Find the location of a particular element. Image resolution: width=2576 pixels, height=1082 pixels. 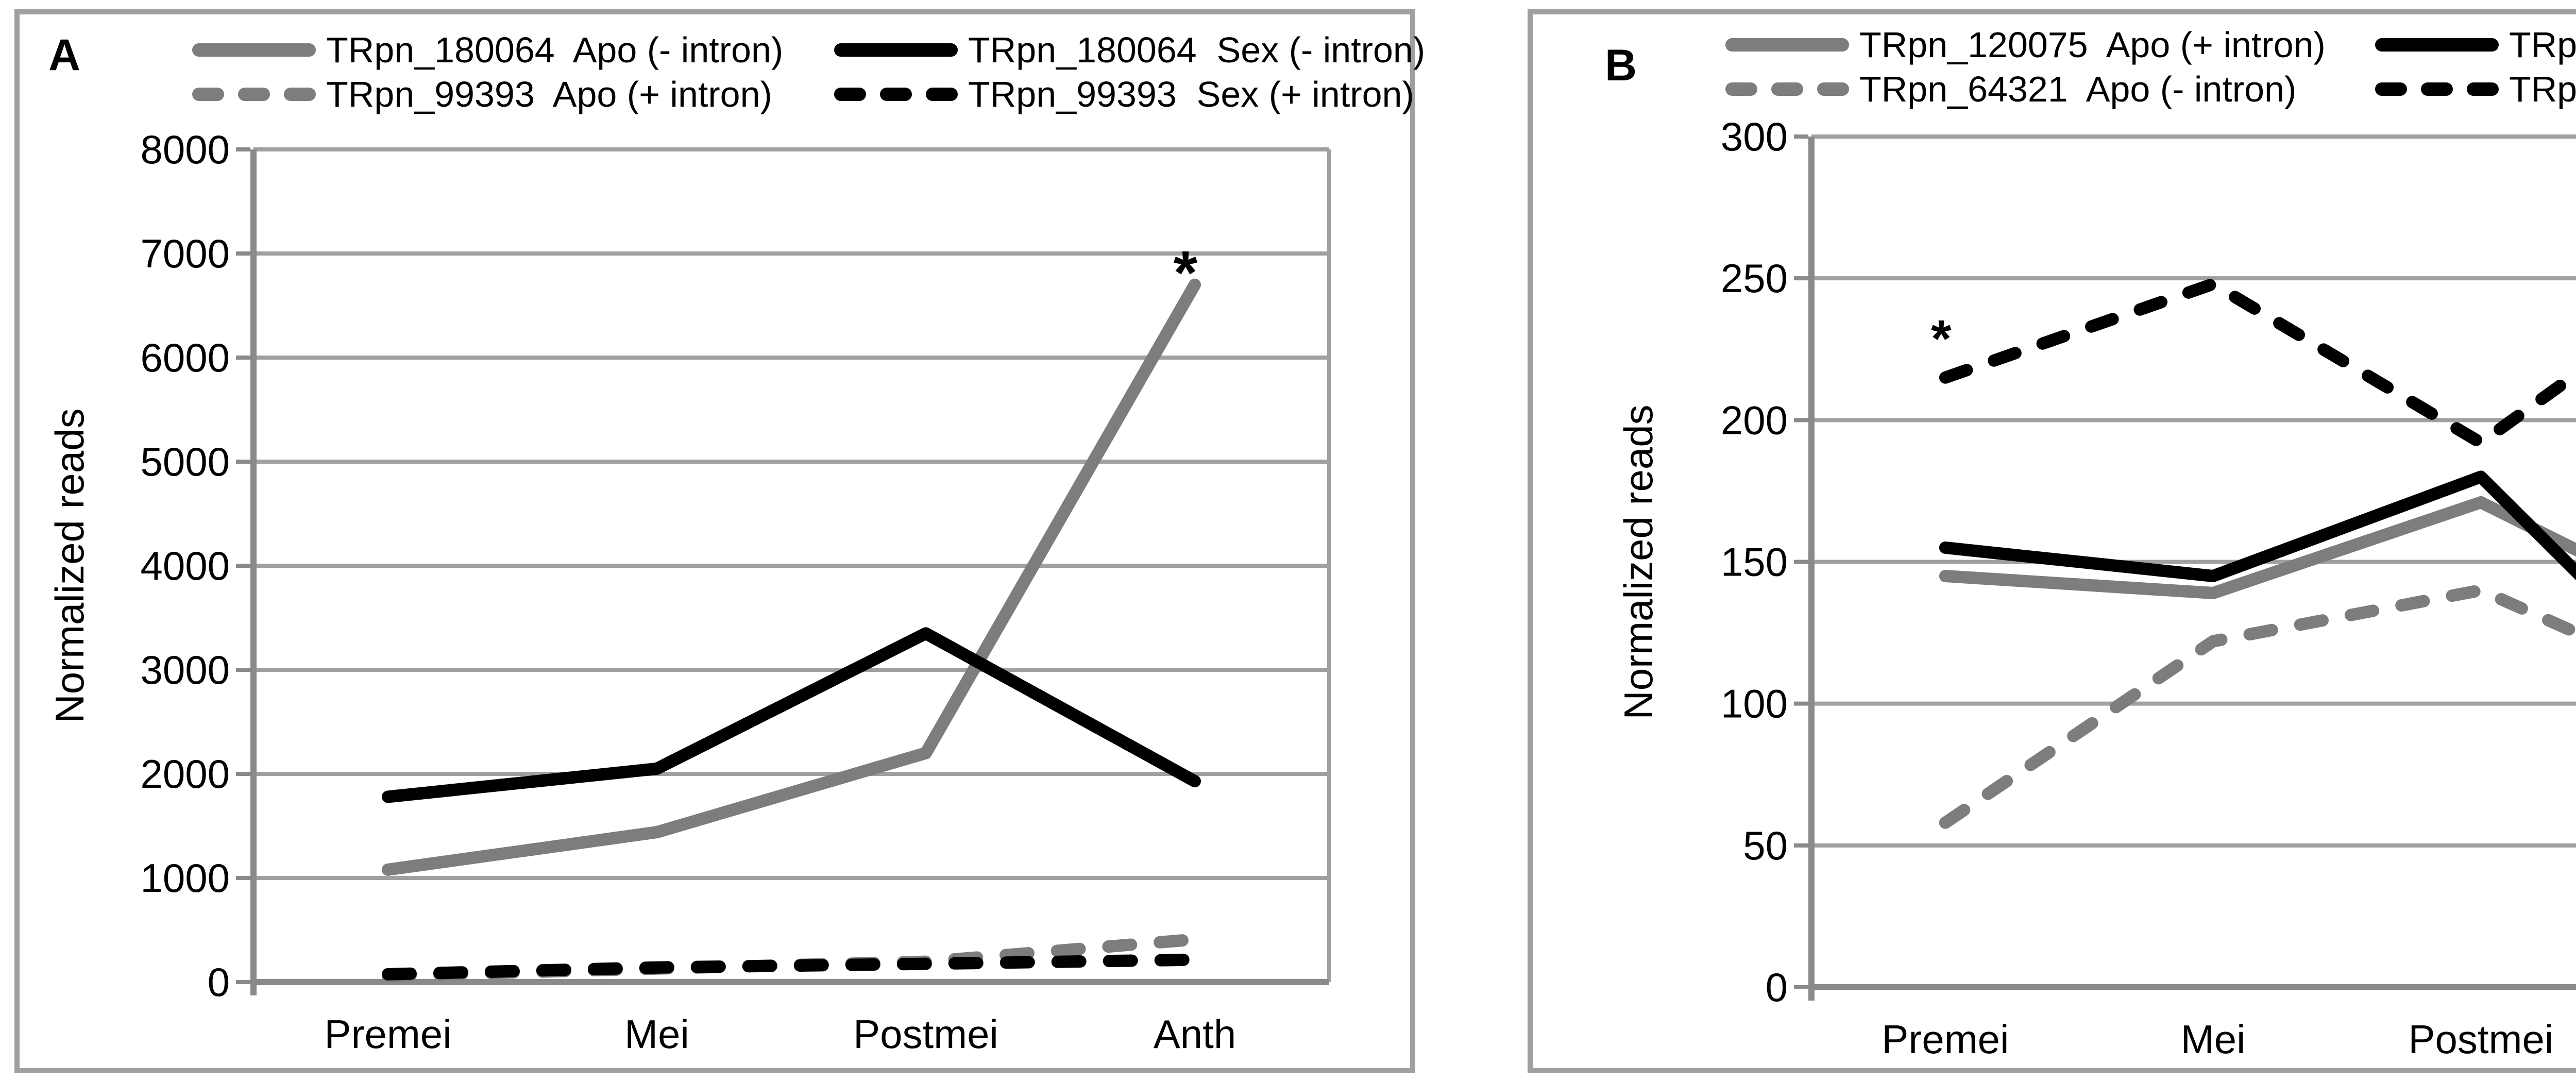

legend-item: TRpn_64321 Apo (- intron) is located at coordinates (2050, 89).